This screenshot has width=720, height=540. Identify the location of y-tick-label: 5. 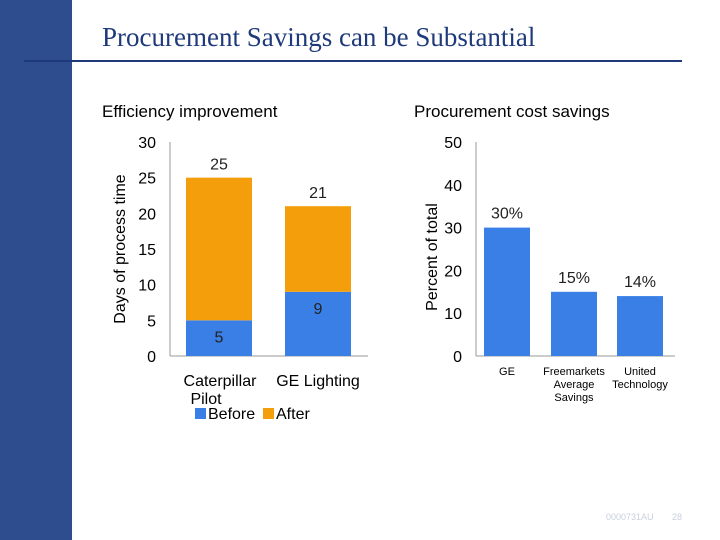
(151, 321).